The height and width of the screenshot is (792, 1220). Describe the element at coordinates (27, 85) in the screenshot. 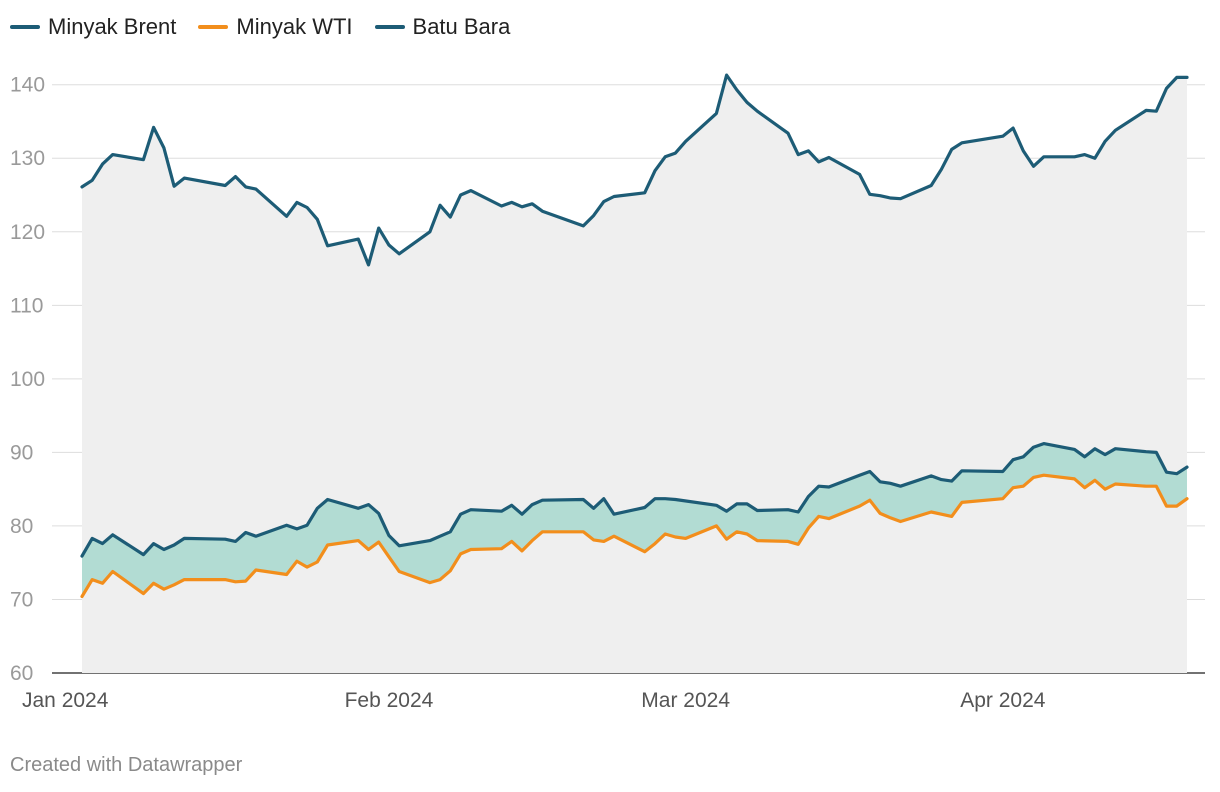

I see `y-tick-label-140: 140` at that location.